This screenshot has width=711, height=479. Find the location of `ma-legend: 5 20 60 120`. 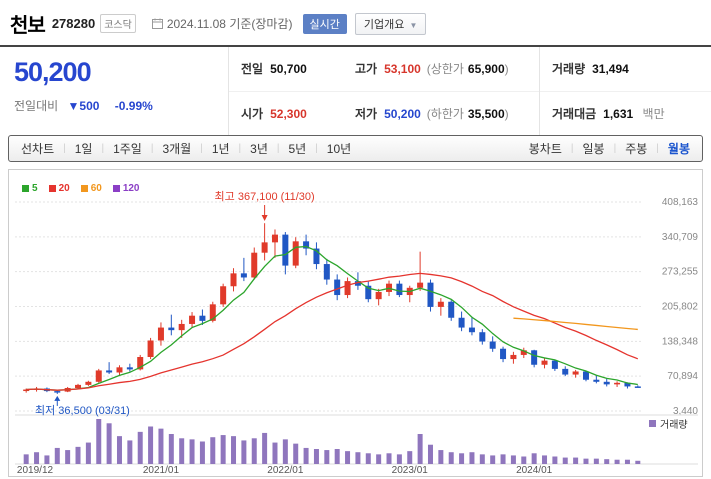

ma-legend: 5 20 60 120 is located at coordinates (81, 188).